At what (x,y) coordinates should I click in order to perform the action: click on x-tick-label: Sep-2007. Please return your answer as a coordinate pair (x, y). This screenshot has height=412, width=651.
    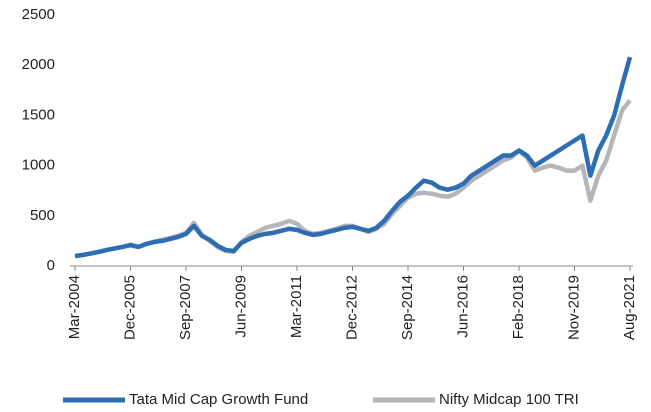
    Looking at the image, I should click on (185, 307).